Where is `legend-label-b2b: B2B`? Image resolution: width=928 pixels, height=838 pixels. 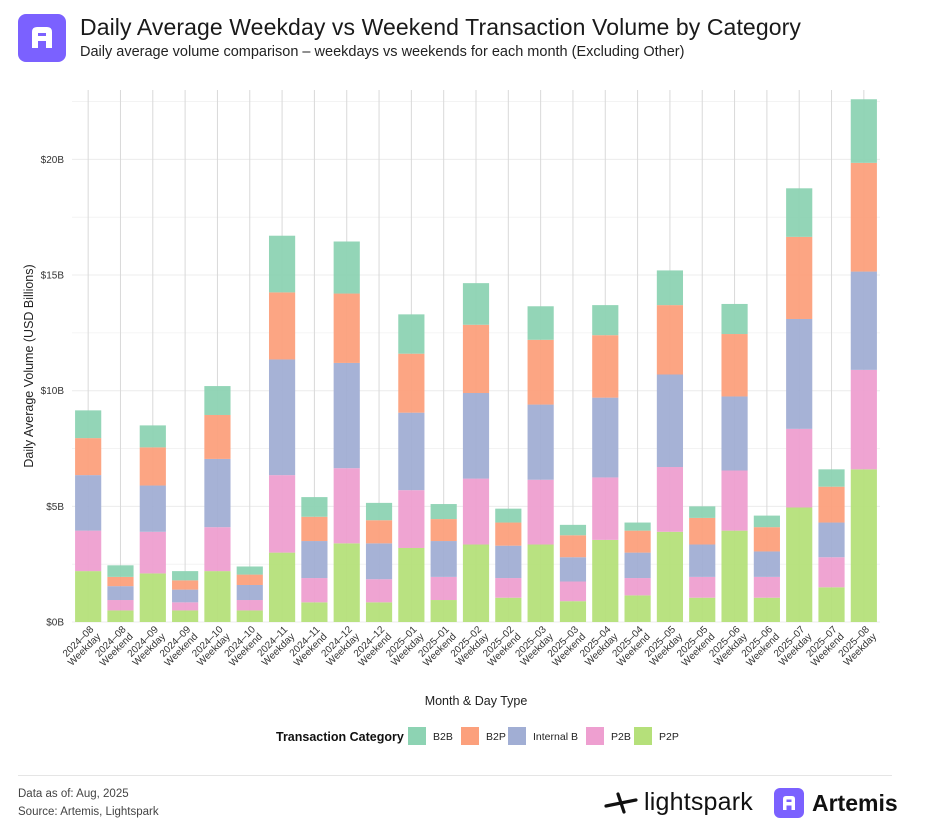 legend-label-b2b: B2B is located at coordinates (443, 737).